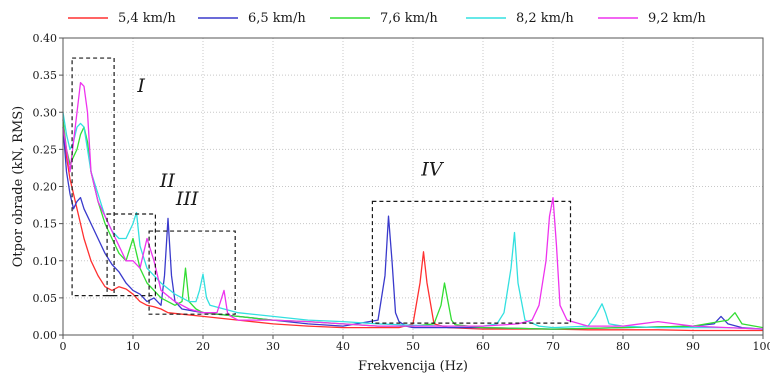  I want to click on x-tick-label: 30, so click(273, 346).